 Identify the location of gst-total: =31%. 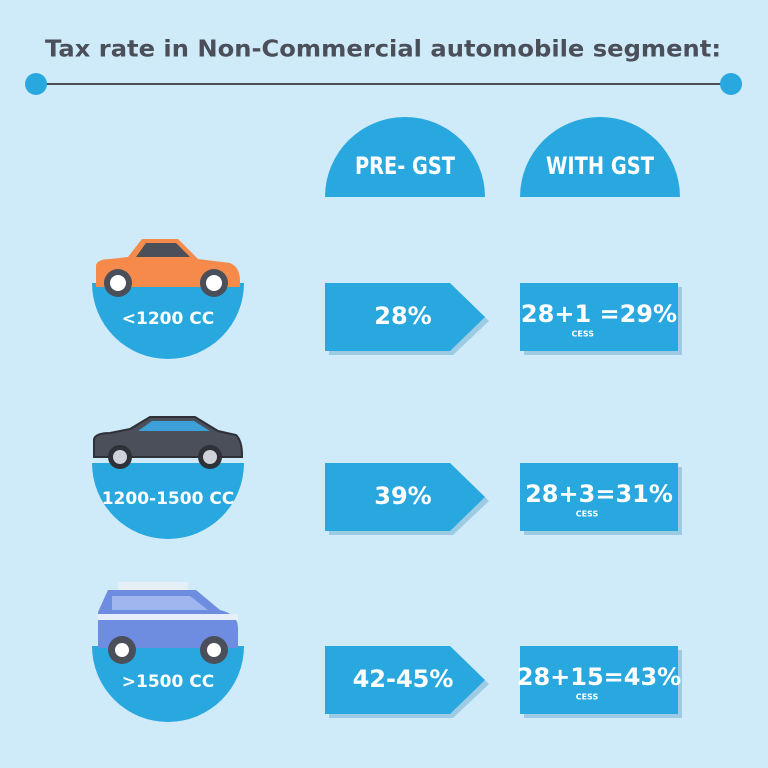
(634, 494).